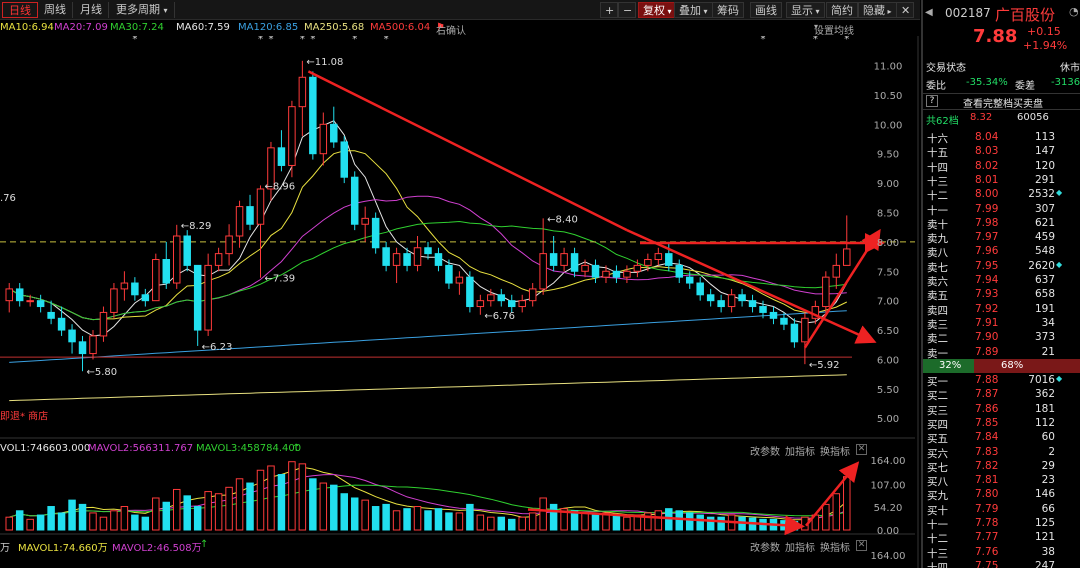 This screenshot has width=1080, height=568. I want to click on vol-add-indicator-button: 加指标, so click(800, 452).